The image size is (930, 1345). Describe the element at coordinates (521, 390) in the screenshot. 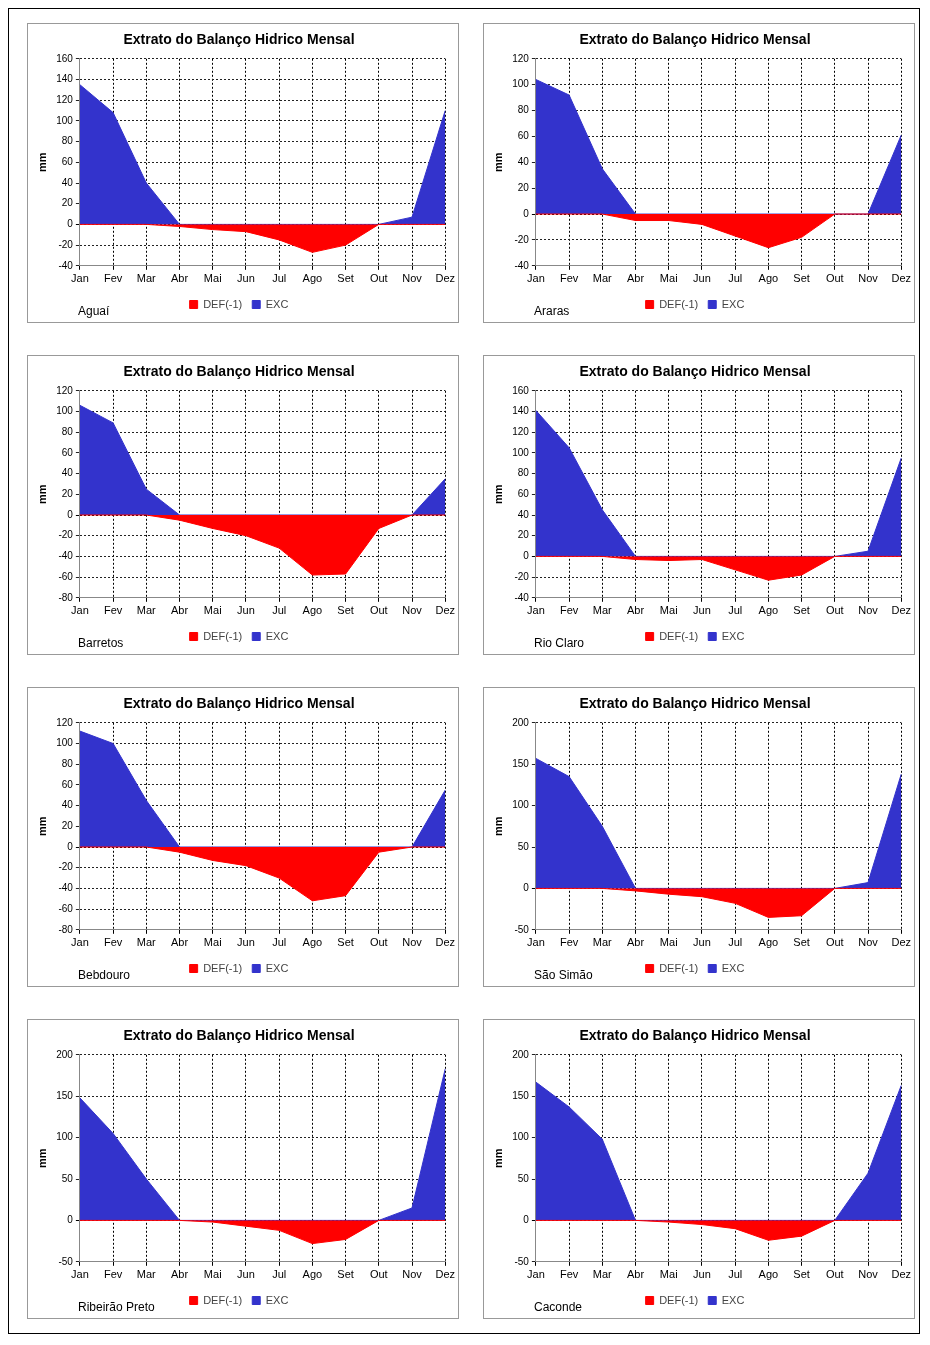

I see `y-tick-label: 160` at that location.